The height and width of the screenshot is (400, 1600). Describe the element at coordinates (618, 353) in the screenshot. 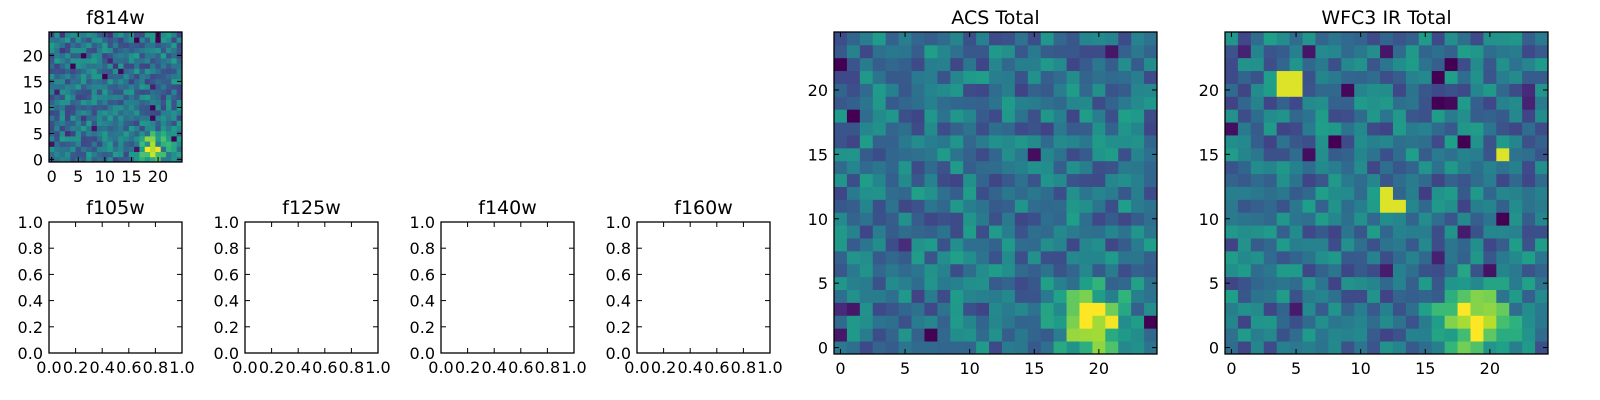

I see `y-tick-label: 0.0` at that location.